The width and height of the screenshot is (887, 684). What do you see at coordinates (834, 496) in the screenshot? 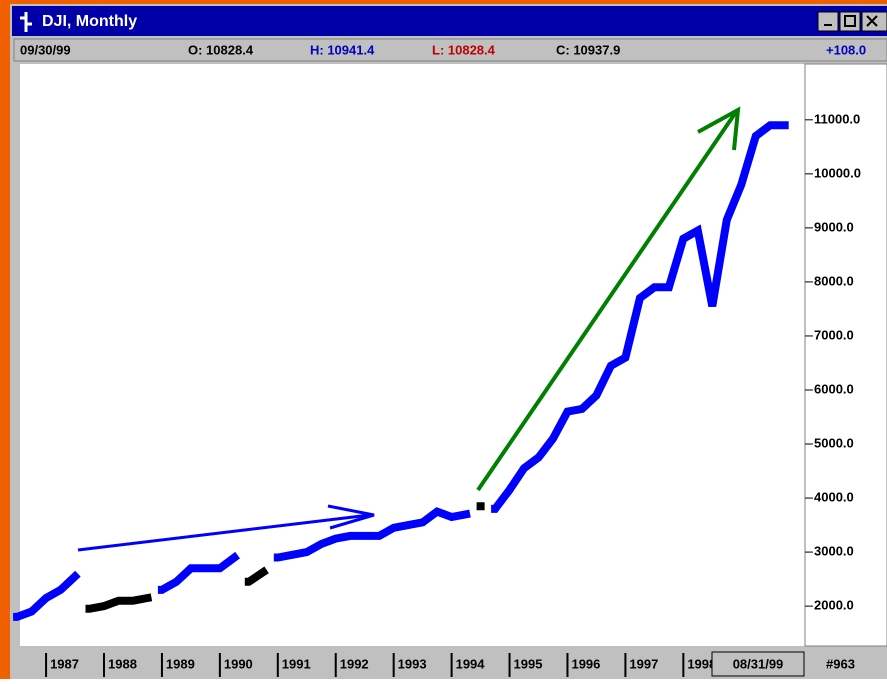
I see `y-tick-label: 4000.0` at bounding box center [834, 496].